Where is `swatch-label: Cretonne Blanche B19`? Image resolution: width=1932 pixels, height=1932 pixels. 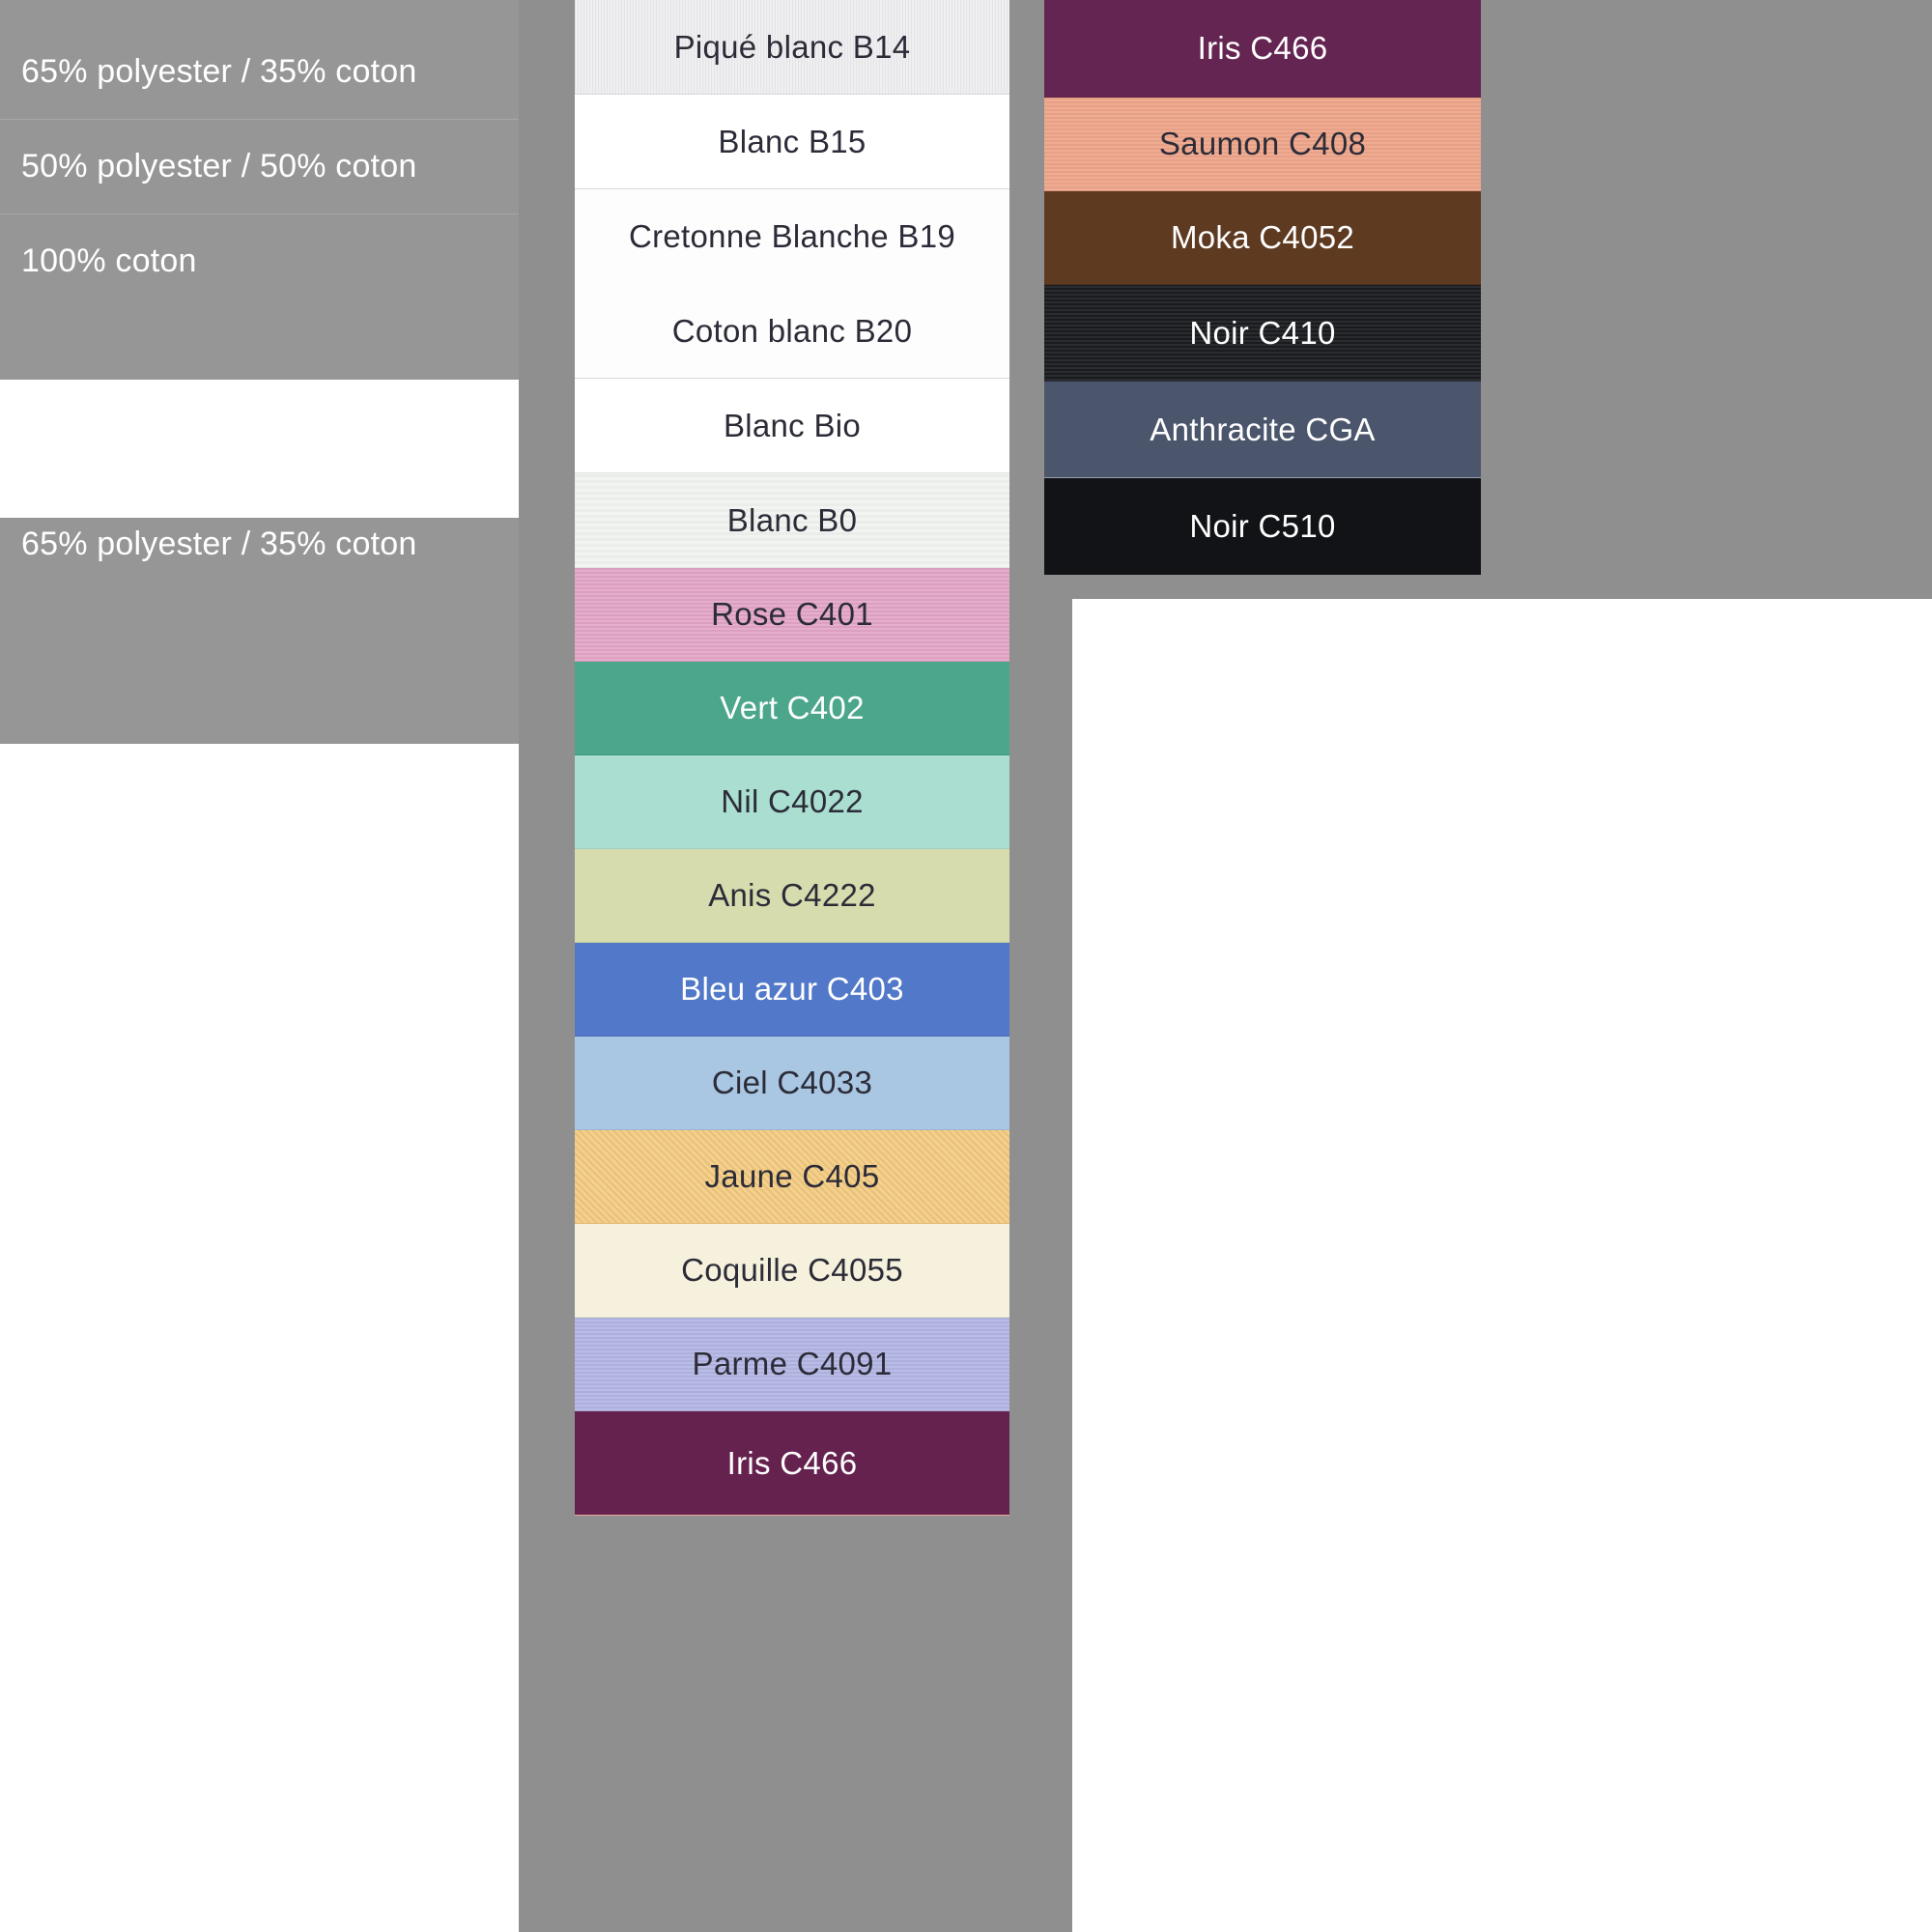 swatch-label: Cretonne Blanche B19 is located at coordinates (792, 235).